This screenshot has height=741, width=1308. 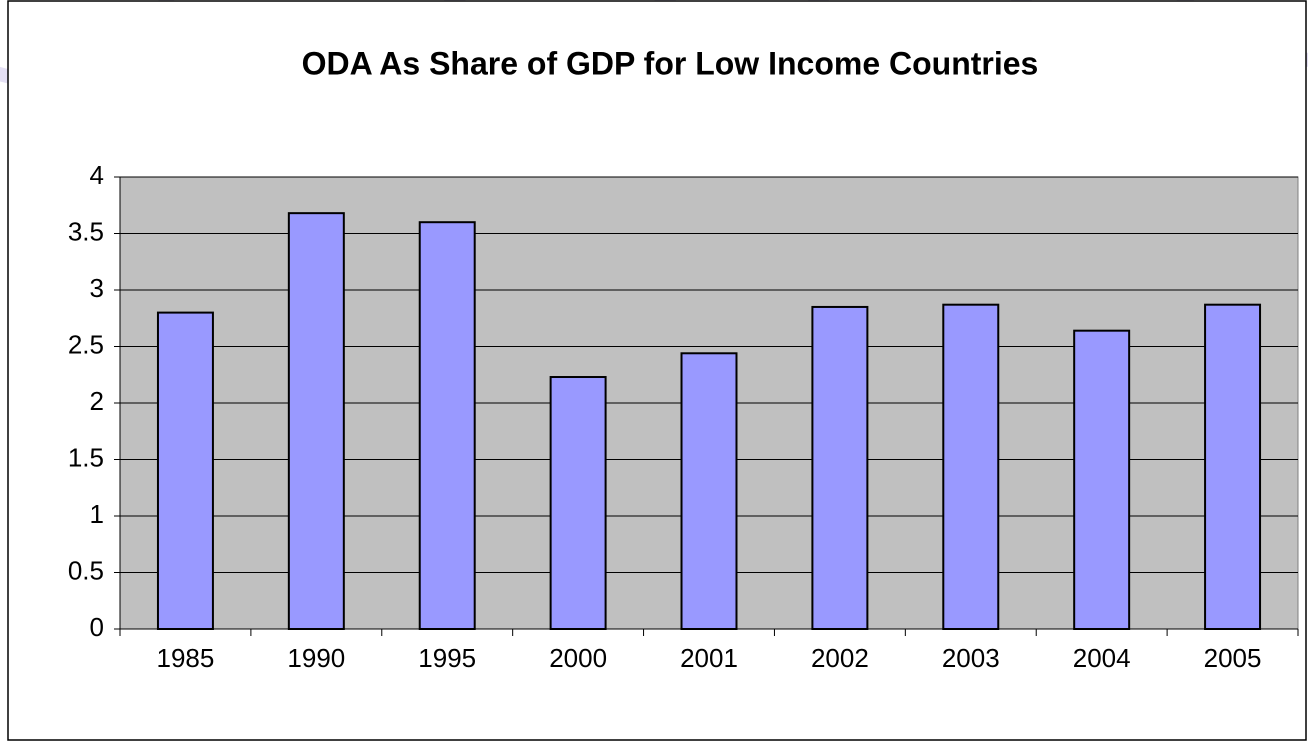 I want to click on x-tick-label: 2004, so click(x=1102, y=658).